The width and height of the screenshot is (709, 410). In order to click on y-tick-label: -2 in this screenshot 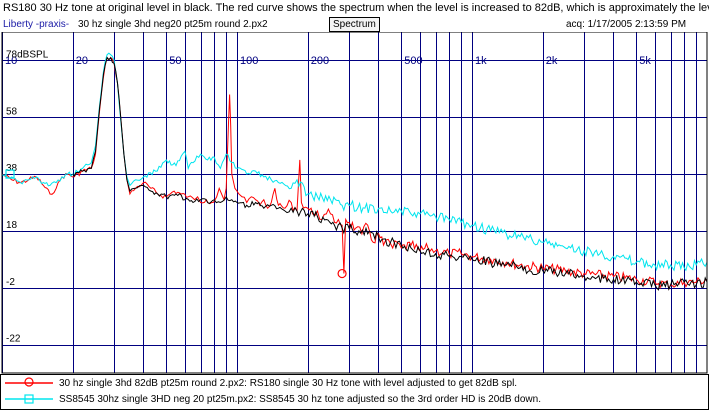, I will do `click(10, 282)`.